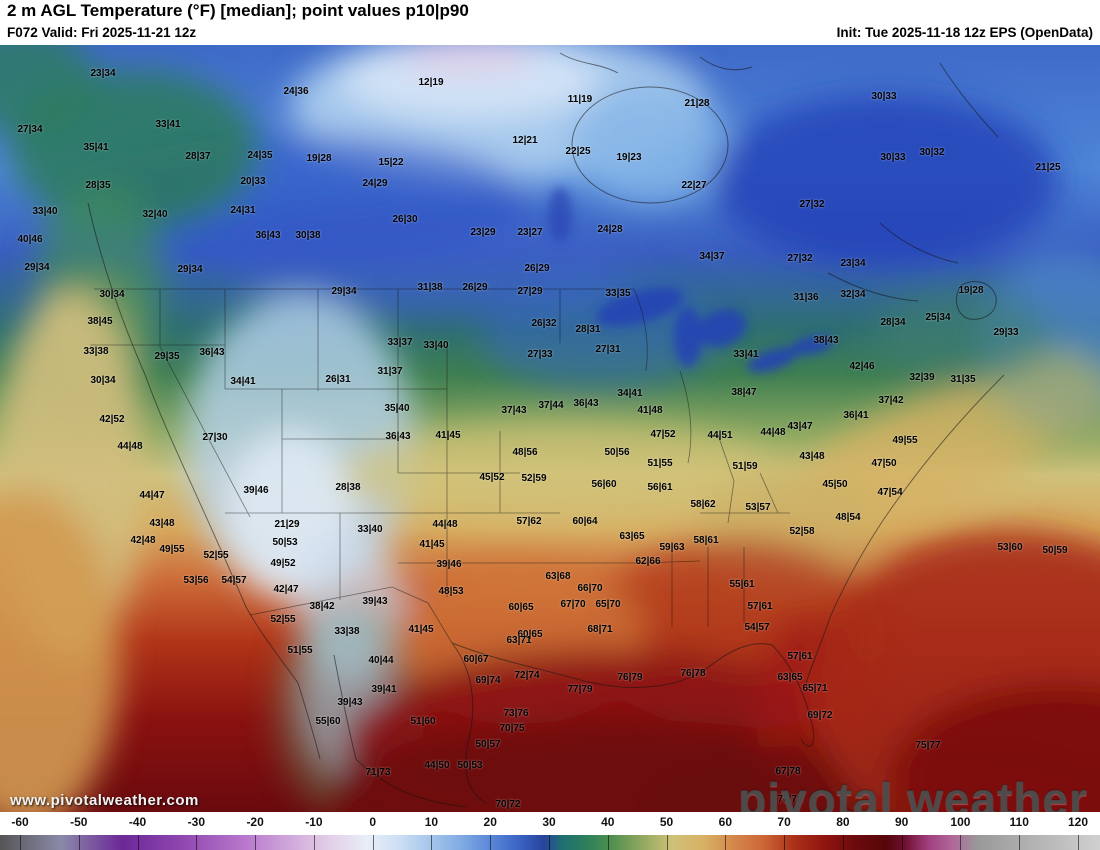 Image resolution: width=1100 pixels, height=850 pixels. Describe the element at coordinates (691, 280) in the screenshot. I see `lakes` at that location.